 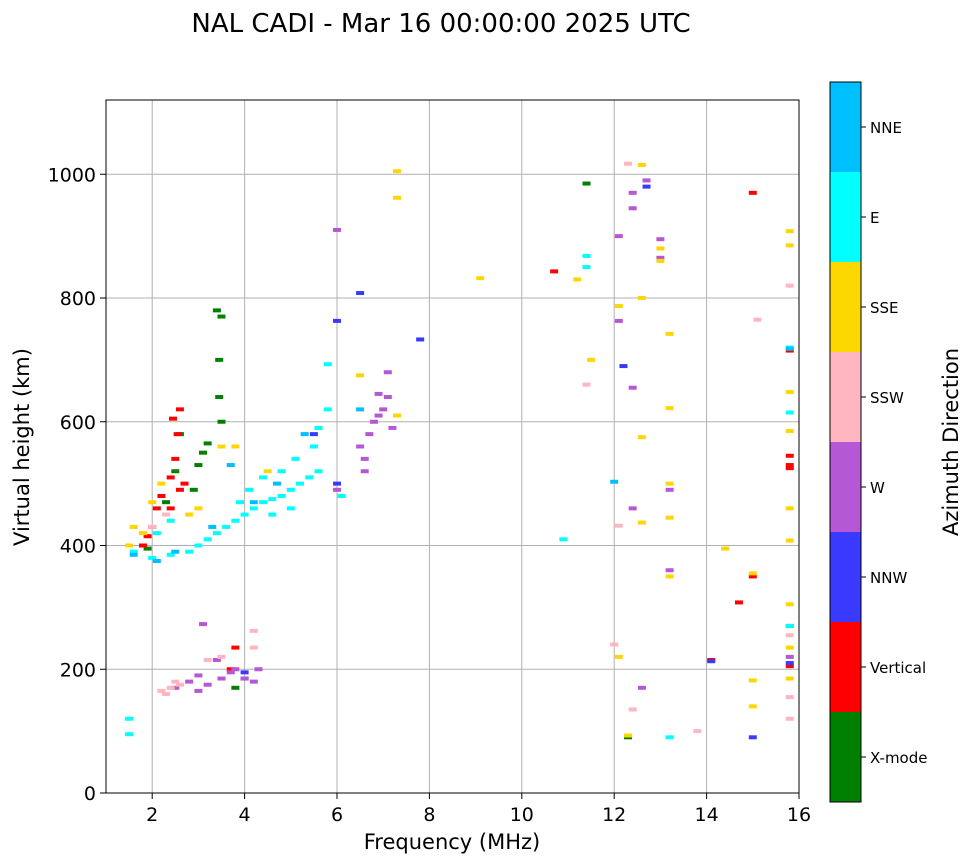 I want to click on colorbar-tick-label: NNW, so click(x=888, y=578).